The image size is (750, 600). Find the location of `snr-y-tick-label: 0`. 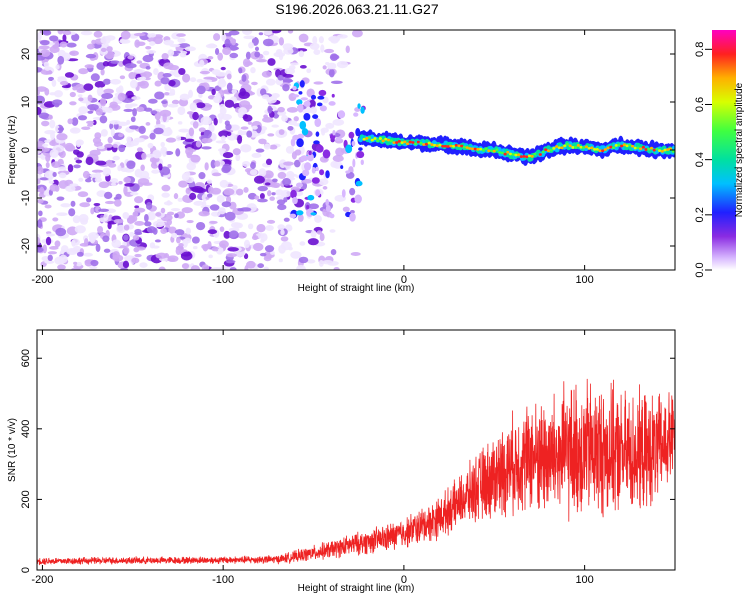

snr-y-tick-label: 0 is located at coordinates (26, 570).